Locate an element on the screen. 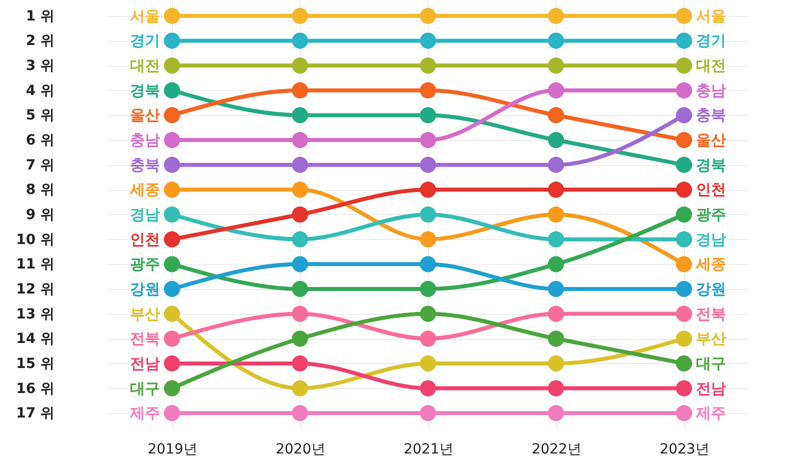 This screenshot has width=802, height=465. x-tick-label: 2023년 is located at coordinates (685, 450).